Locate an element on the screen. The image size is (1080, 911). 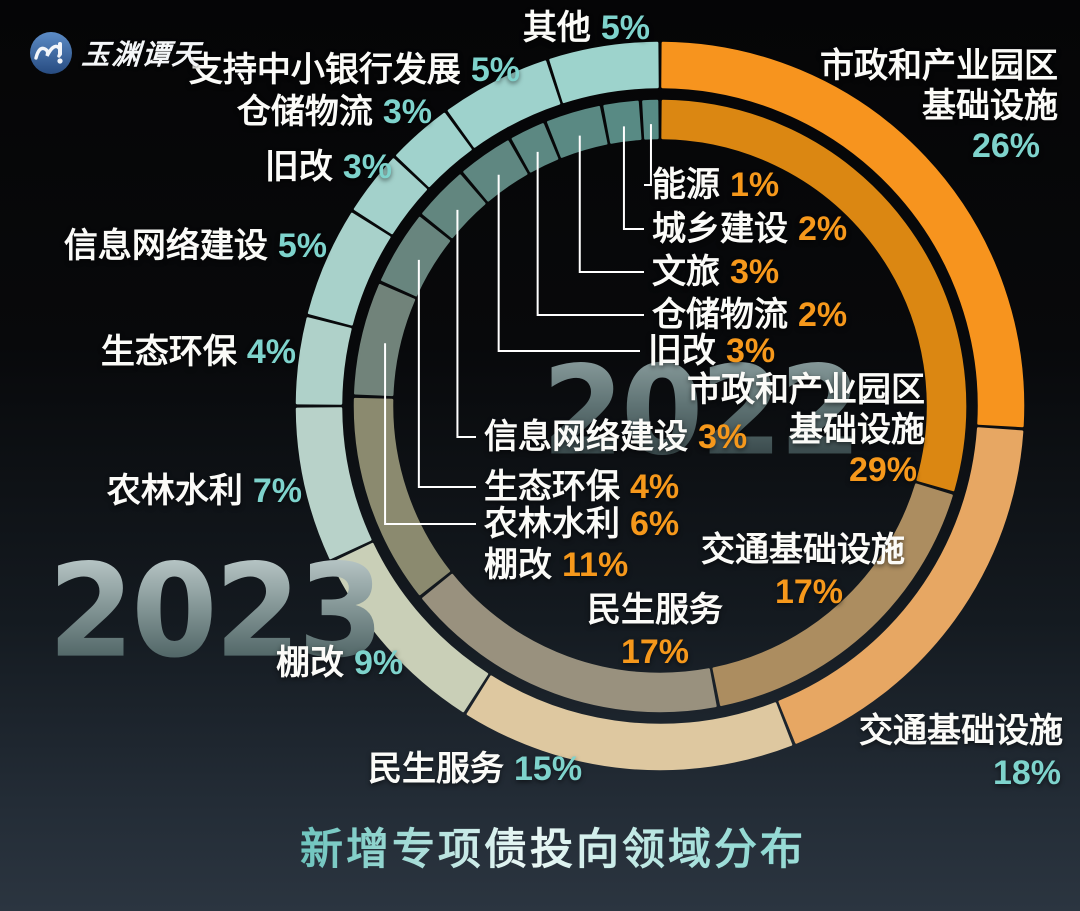
logo-wave-icon is located at coordinates (51, 53).